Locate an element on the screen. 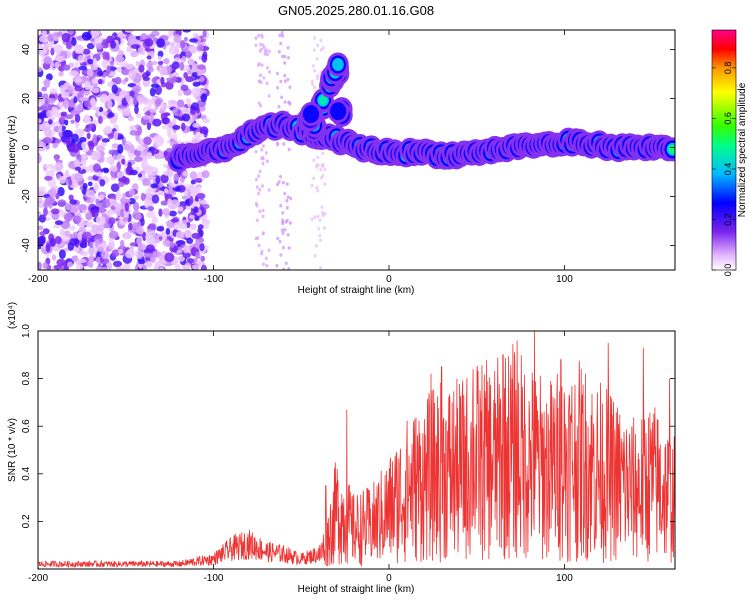 Image resolution: width=750 pixels, height=600 pixels. ridge-cell is located at coordinates (338, 65).